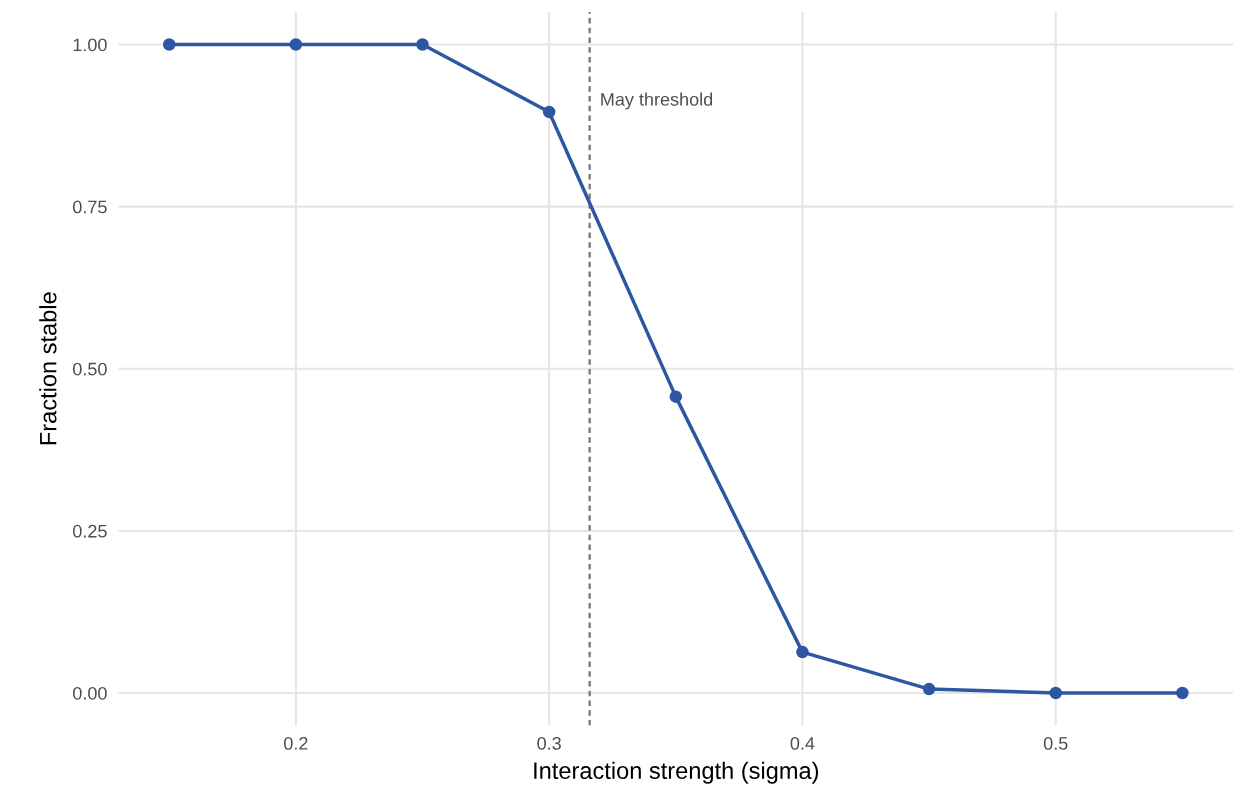  What do you see at coordinates (90, 369) in the screenshot?
I see `y-tick-label: 0.50` at bounding box center [90, 369].